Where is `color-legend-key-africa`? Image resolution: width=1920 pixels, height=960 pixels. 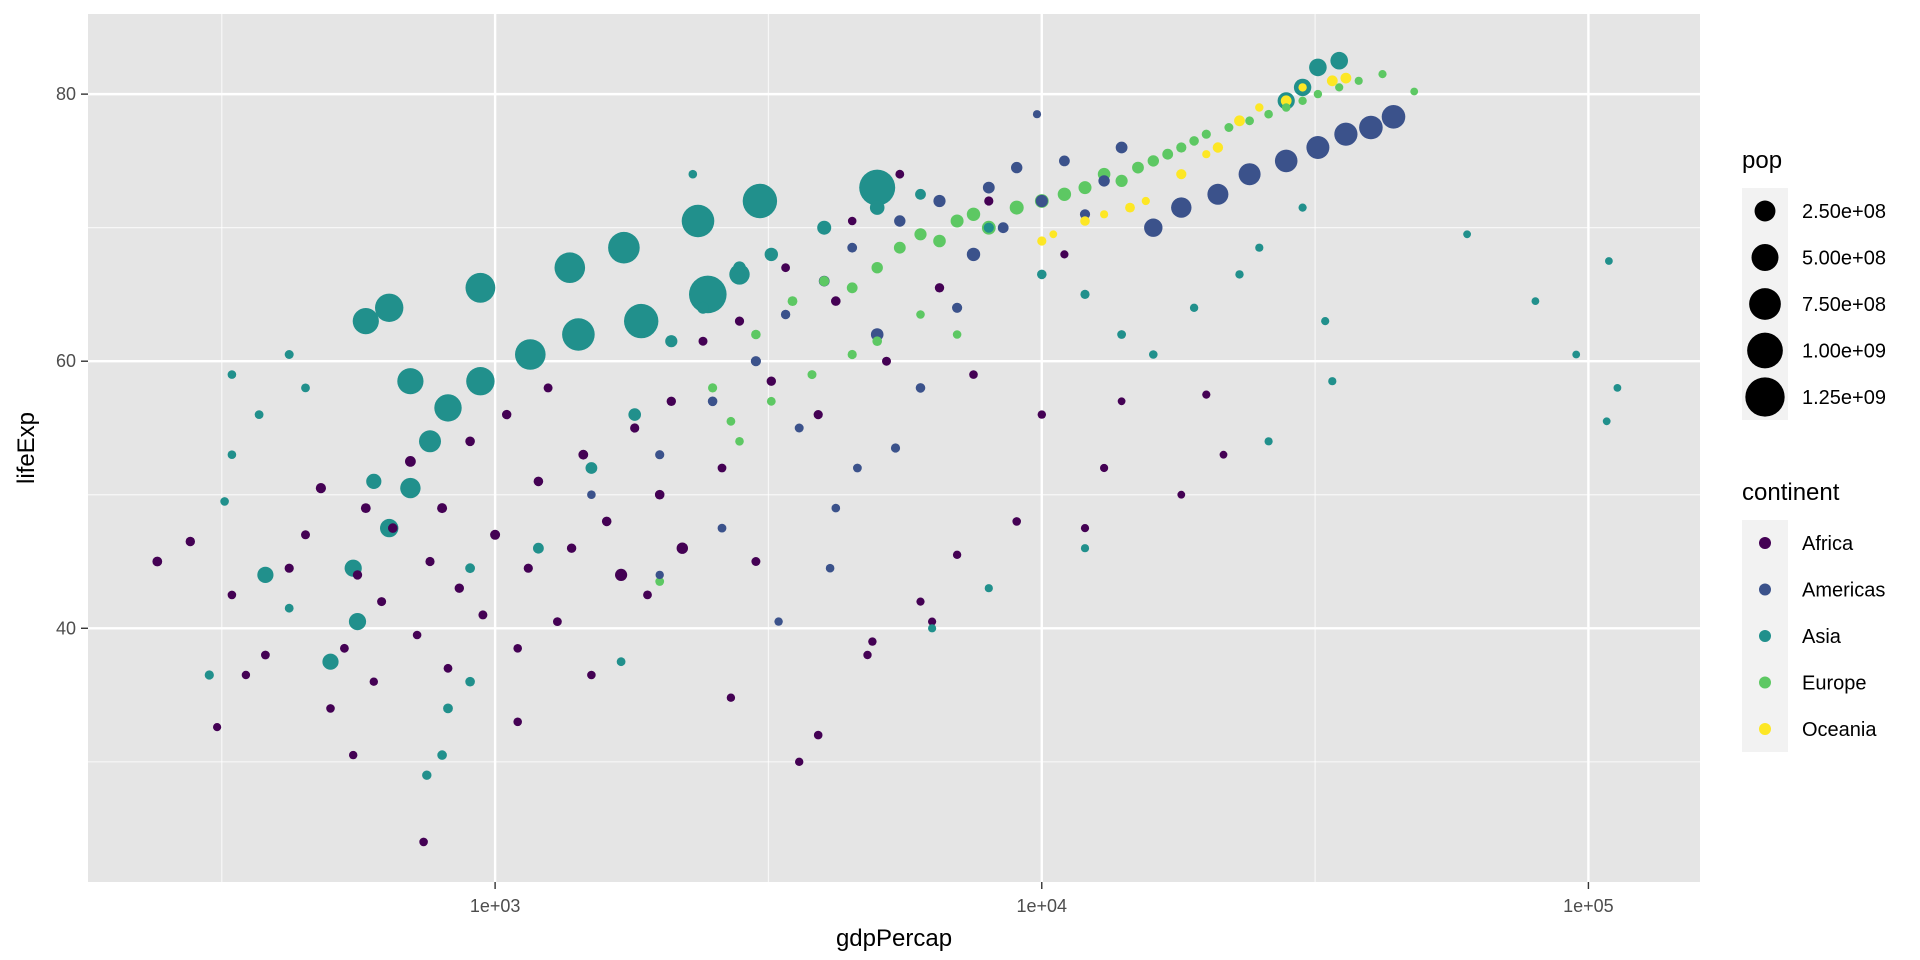 color-legend-key-africa is located at coordinates (1765, 543).